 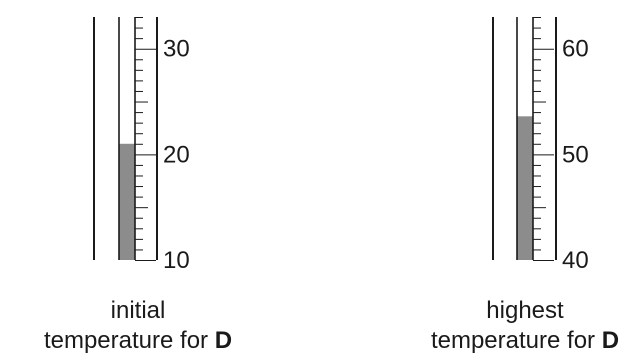 I want to click on scale-label: 40, so click(x=575, y=260).